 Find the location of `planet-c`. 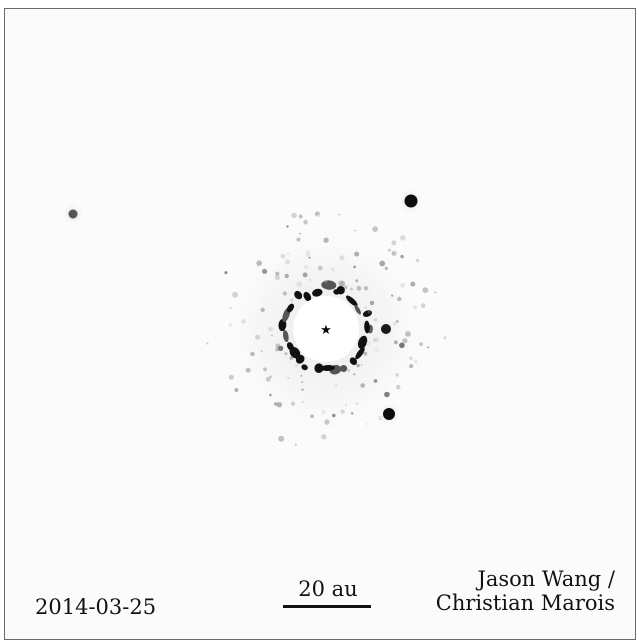

planet-c is located at coordinates (411, 201).